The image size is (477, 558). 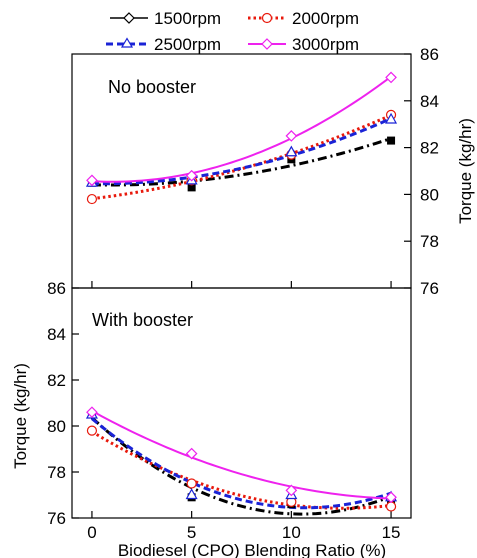 What do you see at coordinates (20, 416) in the screenshot?
I see `bottom-y-axis-title: Torque (kg/hr)` at bounding box center [20, 416].